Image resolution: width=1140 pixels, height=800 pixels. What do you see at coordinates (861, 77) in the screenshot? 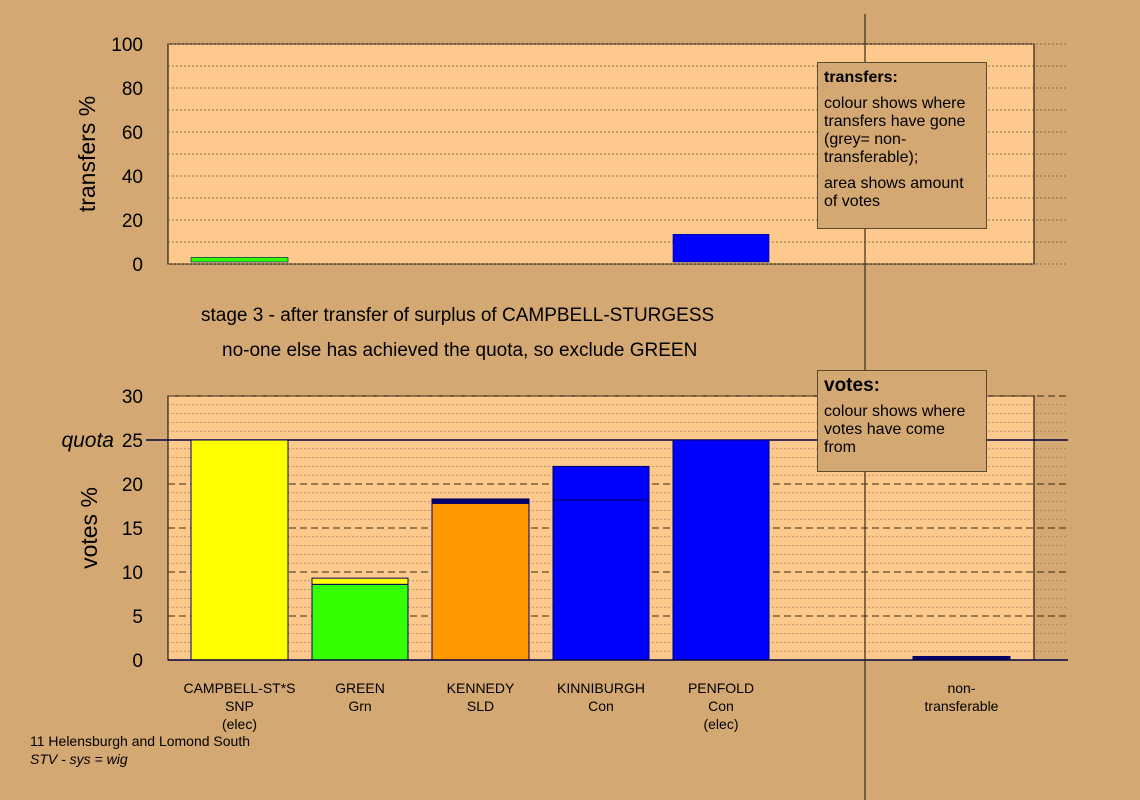
I see `transfers-legend-title: transfers:` at bounding box center [861, 77].